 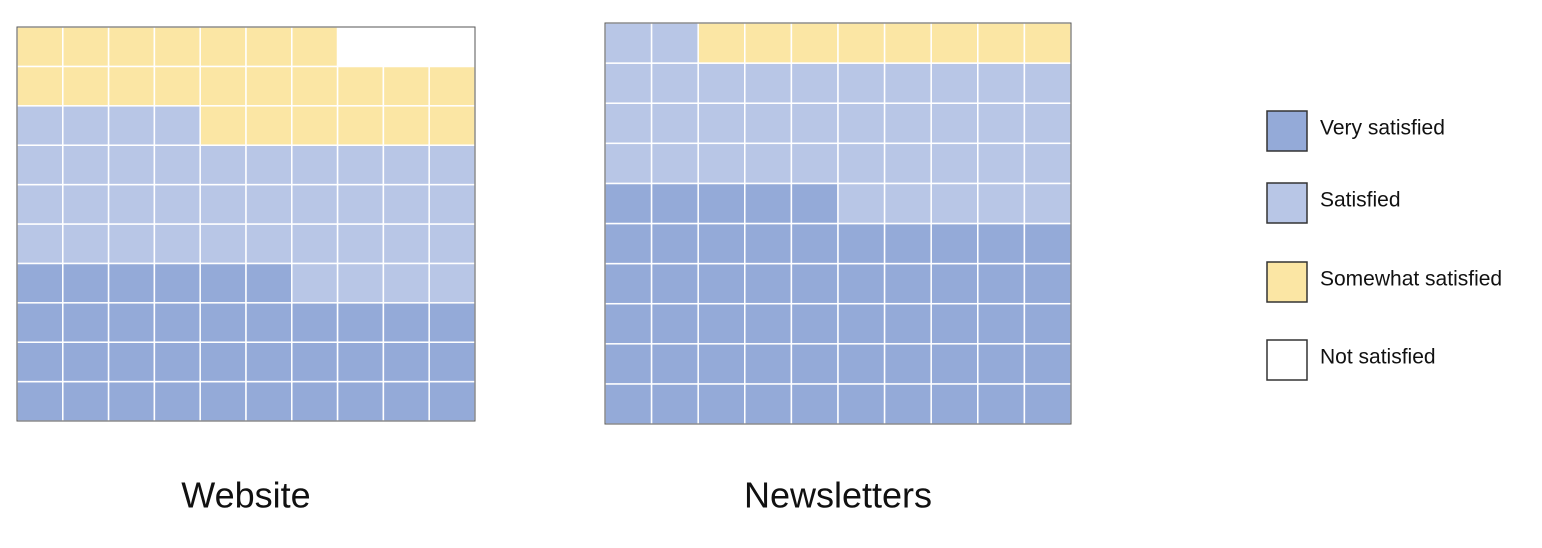 I want to click on legend-label: Very satisfied, so click(x=1382, y=128).